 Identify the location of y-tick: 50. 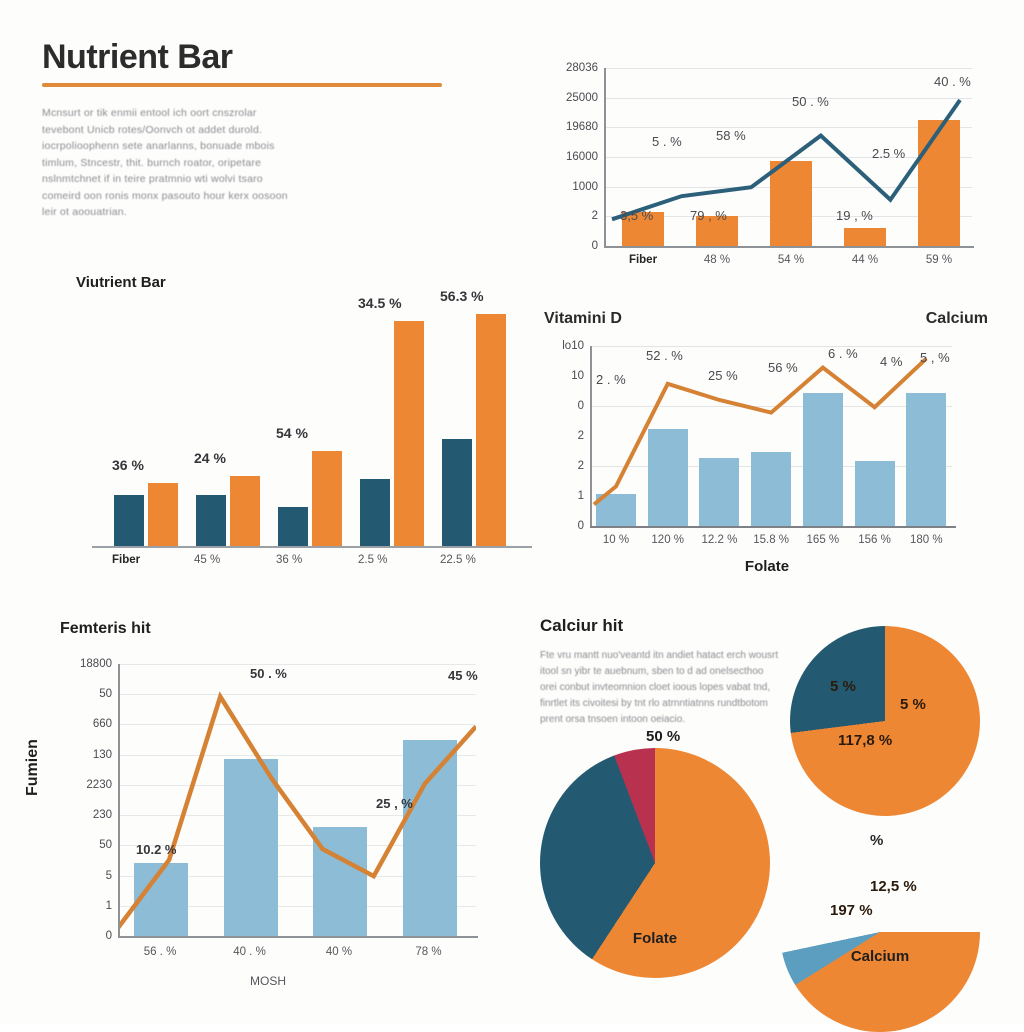
(105, 694).